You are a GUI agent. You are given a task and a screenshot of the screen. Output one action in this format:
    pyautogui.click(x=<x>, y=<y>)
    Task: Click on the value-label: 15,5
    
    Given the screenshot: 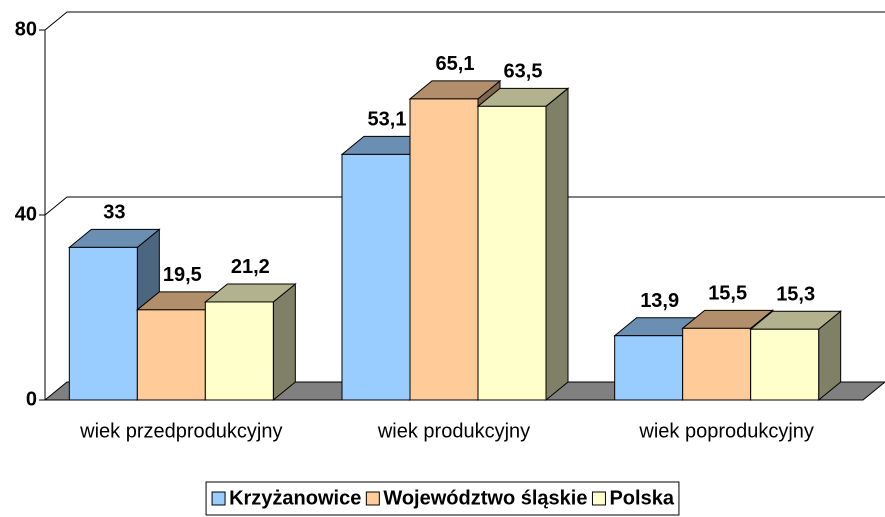 What is the action you would take?
    pyautogui.click(x=727, y=294)
    